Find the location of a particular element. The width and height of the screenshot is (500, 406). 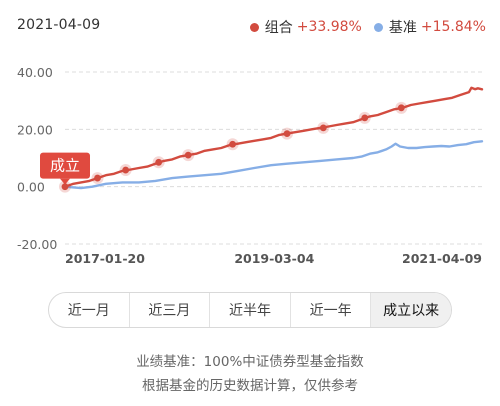

disclaimer-note: 根据基金的历史数据计算，仅供参考 is located at coordinates (250, 386).